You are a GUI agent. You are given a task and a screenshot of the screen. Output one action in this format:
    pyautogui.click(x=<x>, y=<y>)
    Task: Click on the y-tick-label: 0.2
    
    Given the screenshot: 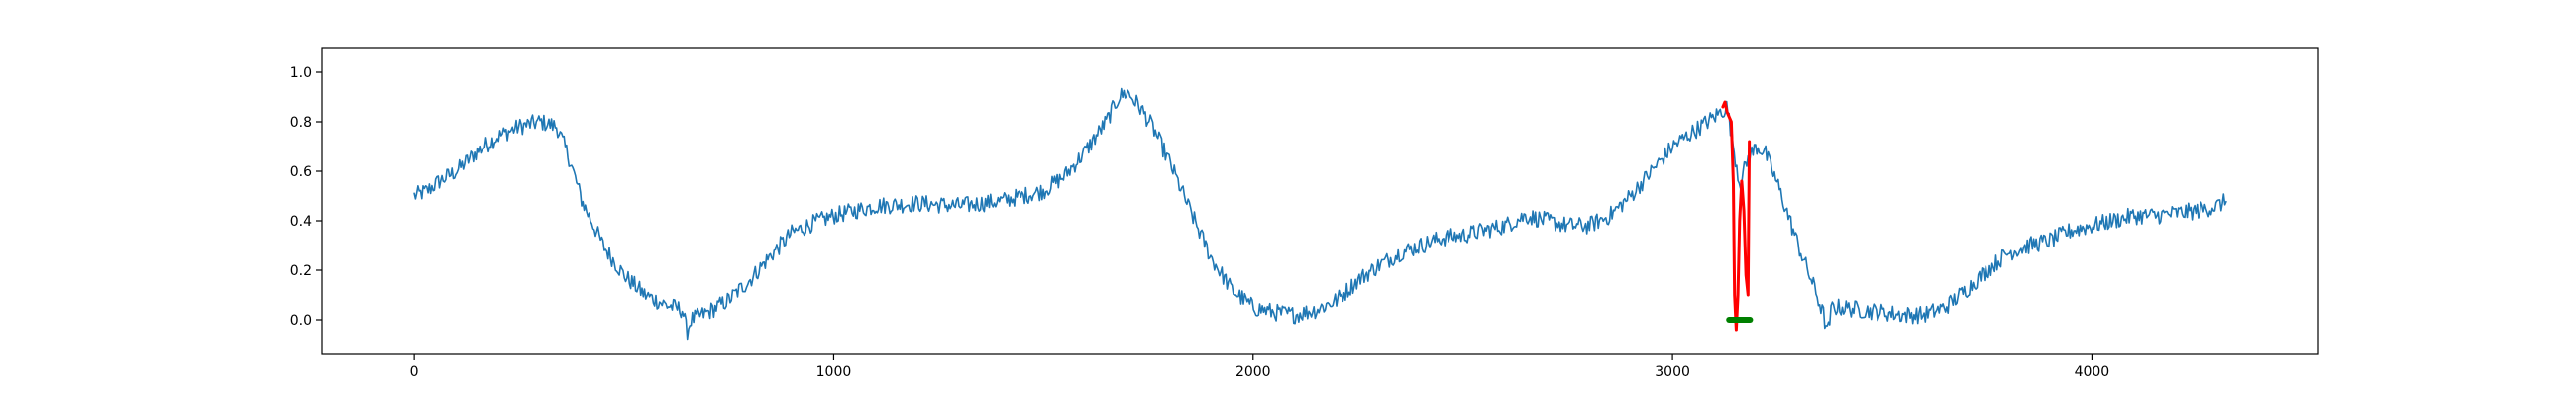 What is the action you would take?
    pyautogui.click(x=301, y=271)
    